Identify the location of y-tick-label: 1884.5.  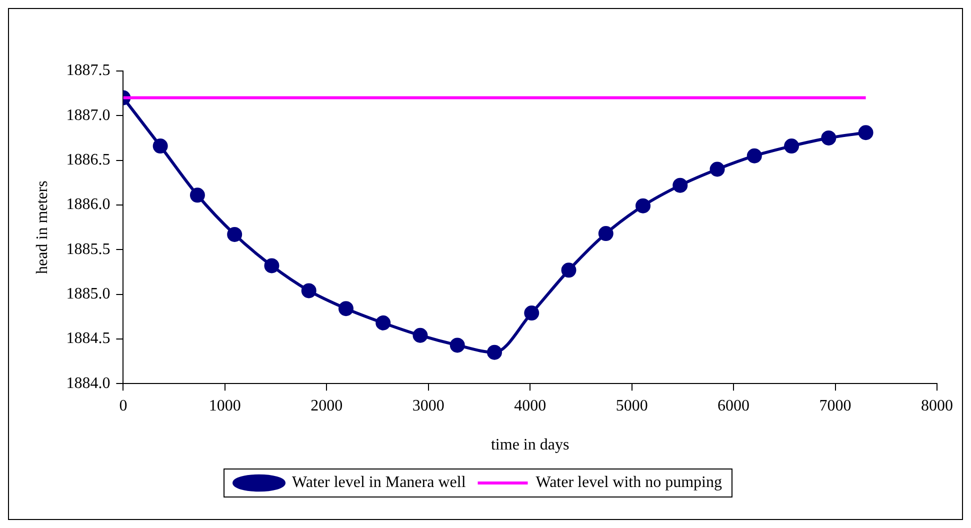
(88, 339).